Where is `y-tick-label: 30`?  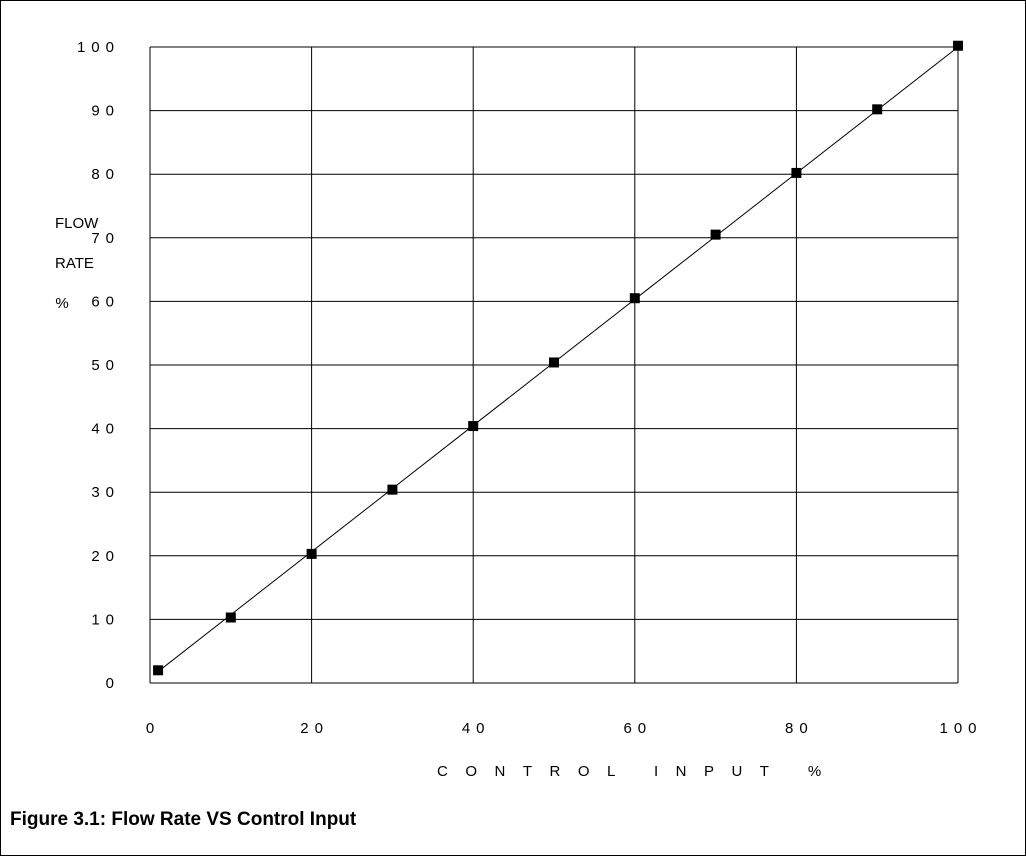 y-tick-label: 30 is located at coordinates (105, 492).